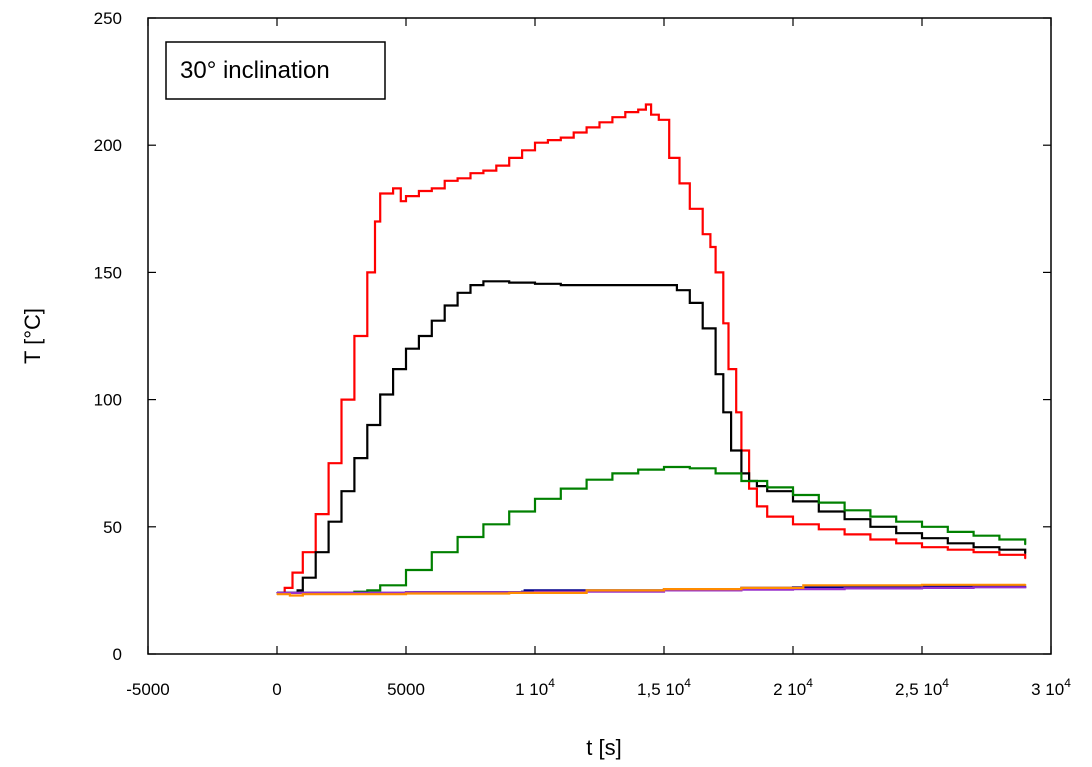 The height and width of the screenshot is (767, 1092). I want to click on y-tick-label: 100, so click(108, 400).